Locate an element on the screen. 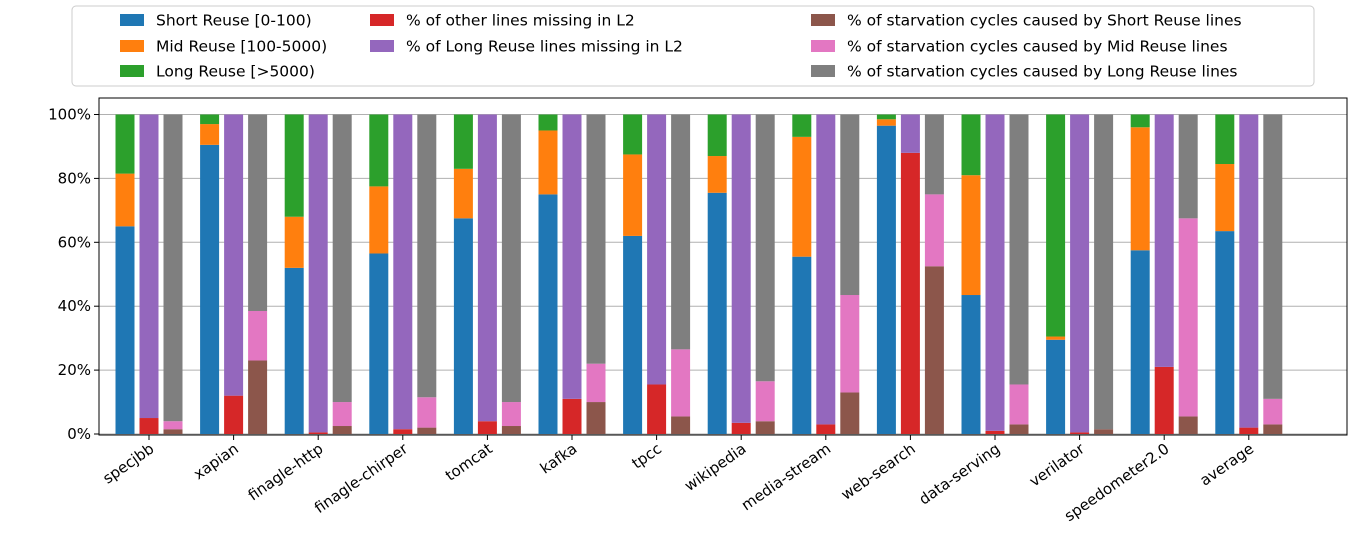 The image size is (1353, 541). bar-finagle-chirper-of-other-lines-missing-in-l2 is located at coordinates (403, 431).